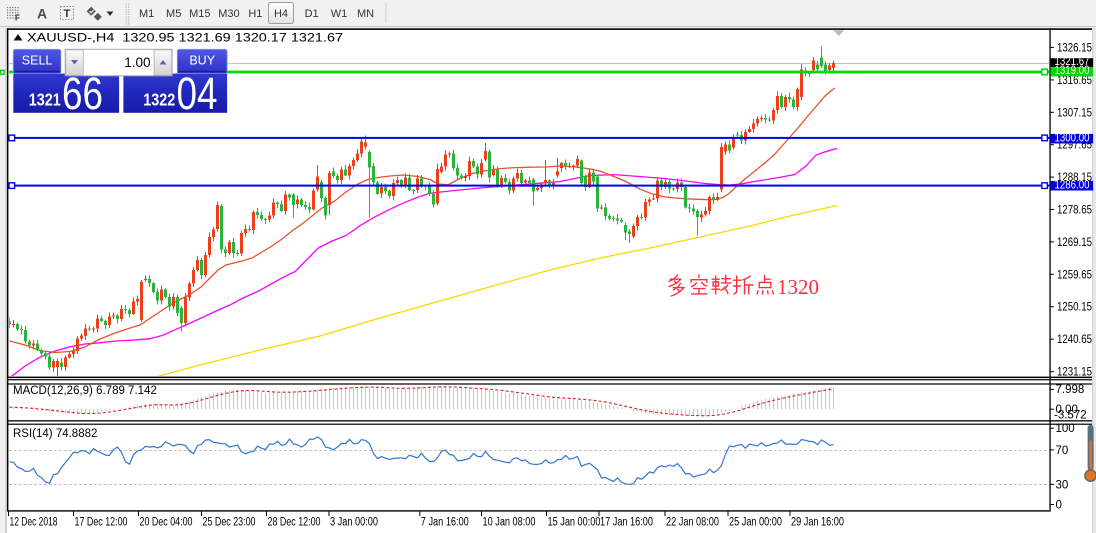 The image size is (1096, 533). I want to click on svg-text: MN, so click(365, 14).